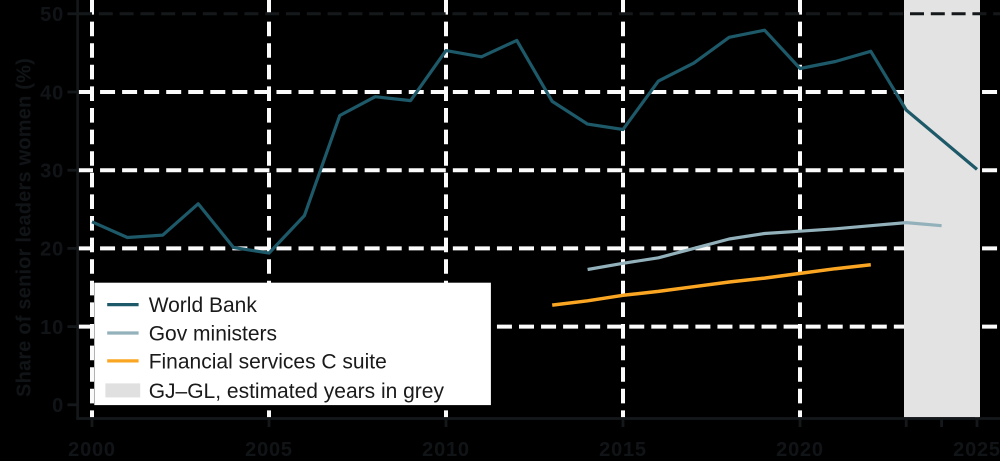 The height and width of the screenshot is (461, 1000). I want to click on svg-text: 2010, so click(446, 450).